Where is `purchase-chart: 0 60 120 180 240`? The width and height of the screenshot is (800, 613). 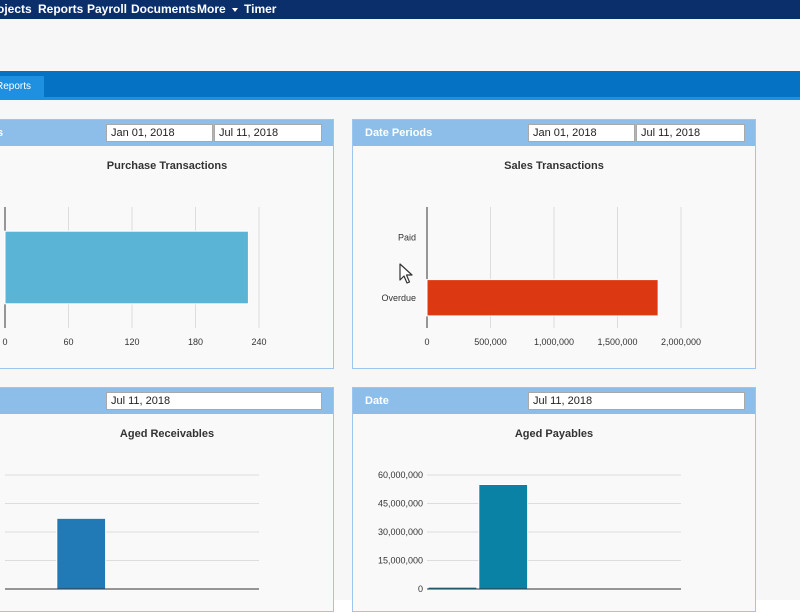 purchase-chart: 0 60 120 180 240 is located at coordinates (134, 277).